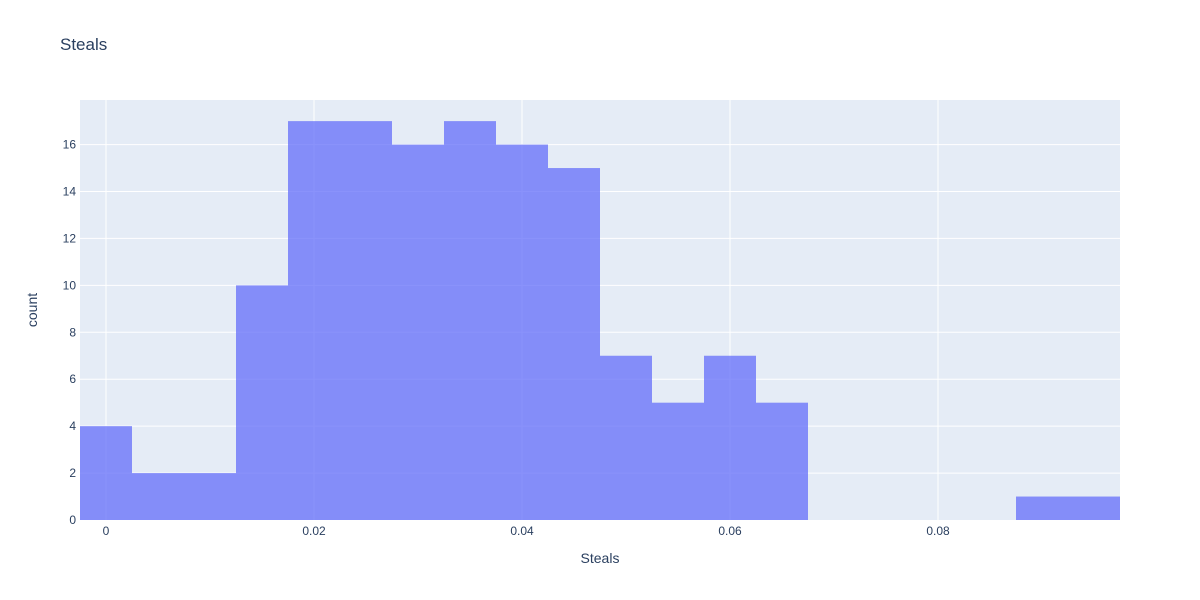 Image resolution: width=1200 pixels, height=600 pixels. What do you see at coordinates (72, 520) in the screenshot?
I see `y-tick-label: 0` at bounding box center [72, 520].